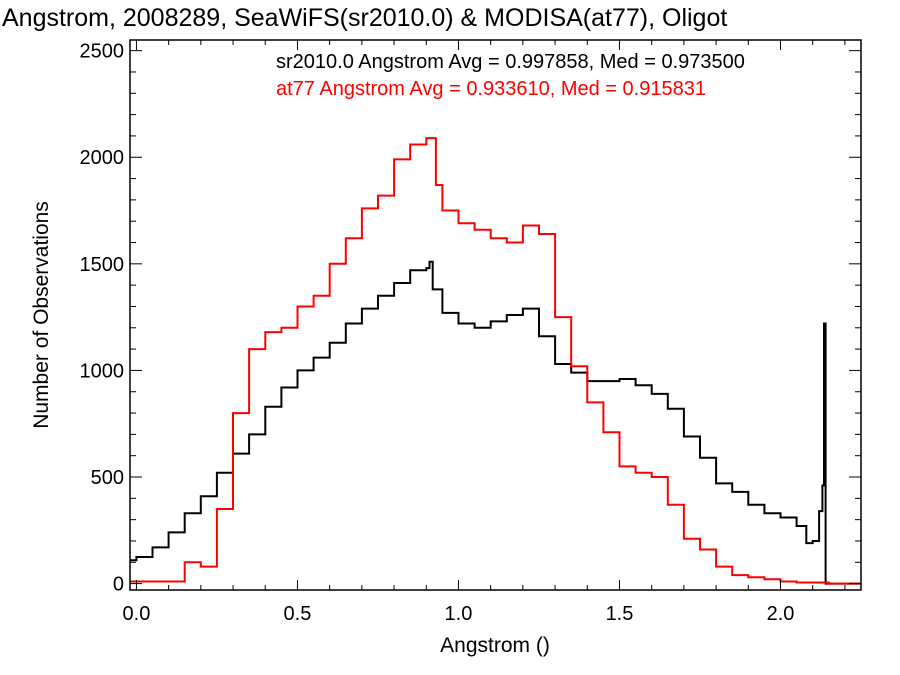 The height and width of the screenshot is (675, 900). I want to click on y-tick-label: 1000, so click(102, 371).